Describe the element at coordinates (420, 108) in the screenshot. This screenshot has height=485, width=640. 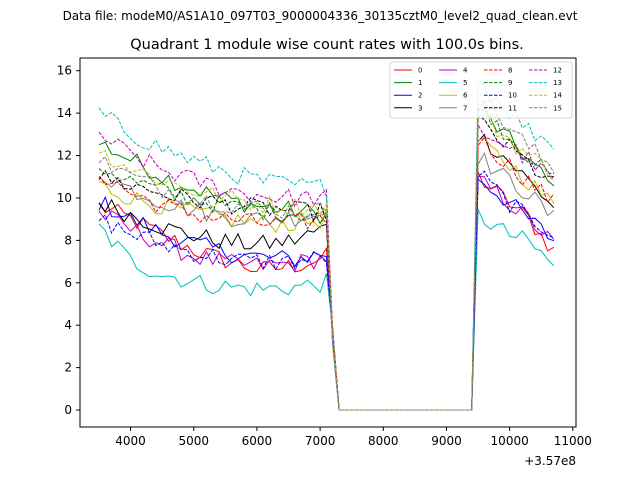
I see `legend-label: 3` at that location.